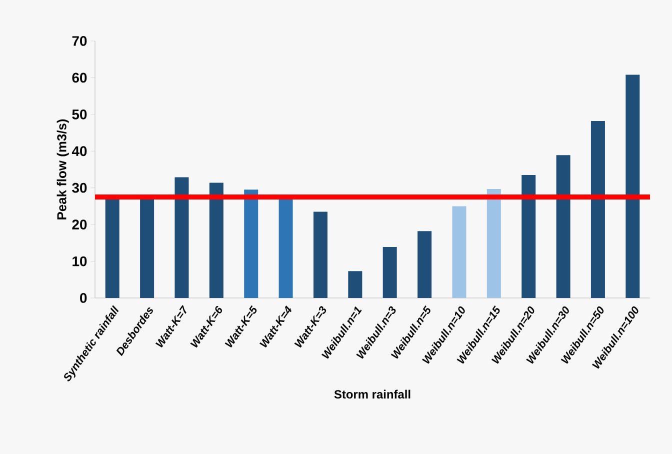 The image size is (672, 454). I want to click on y-tick-label: 40, so click(79, 151).